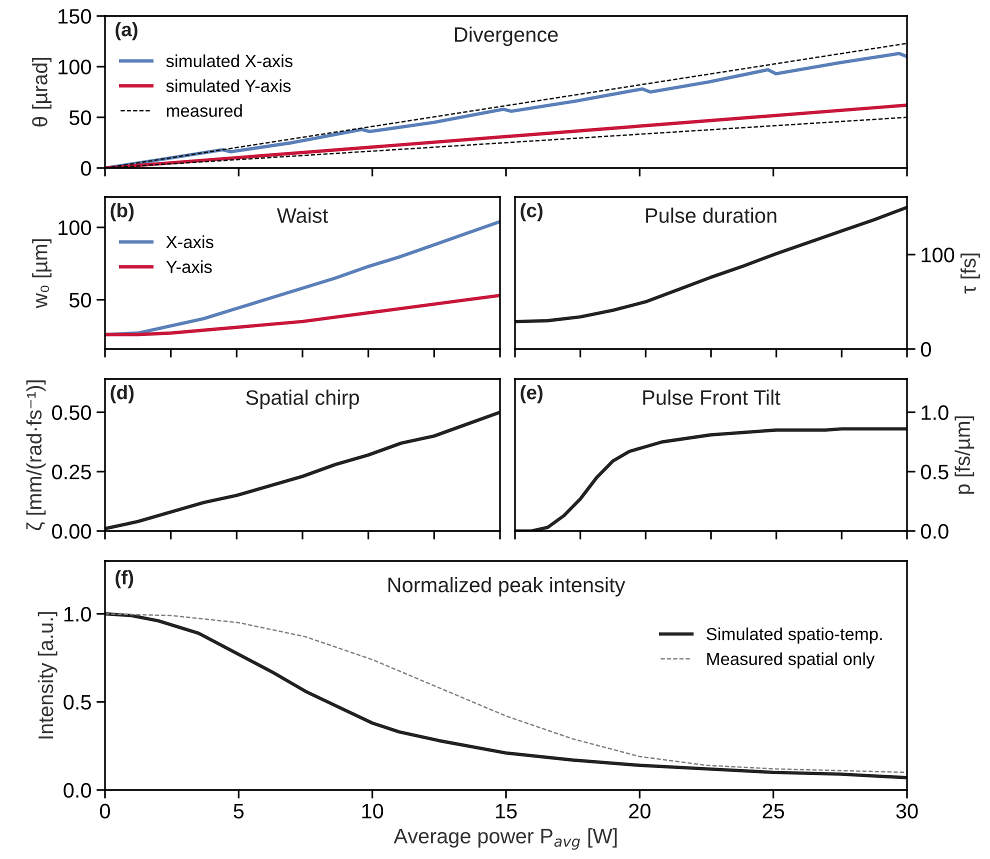 This screenshot has height=859, width=990. Describe the element at coordinates (239, 811) in the screenshot. I see `x-tick-label: 5` at that location.